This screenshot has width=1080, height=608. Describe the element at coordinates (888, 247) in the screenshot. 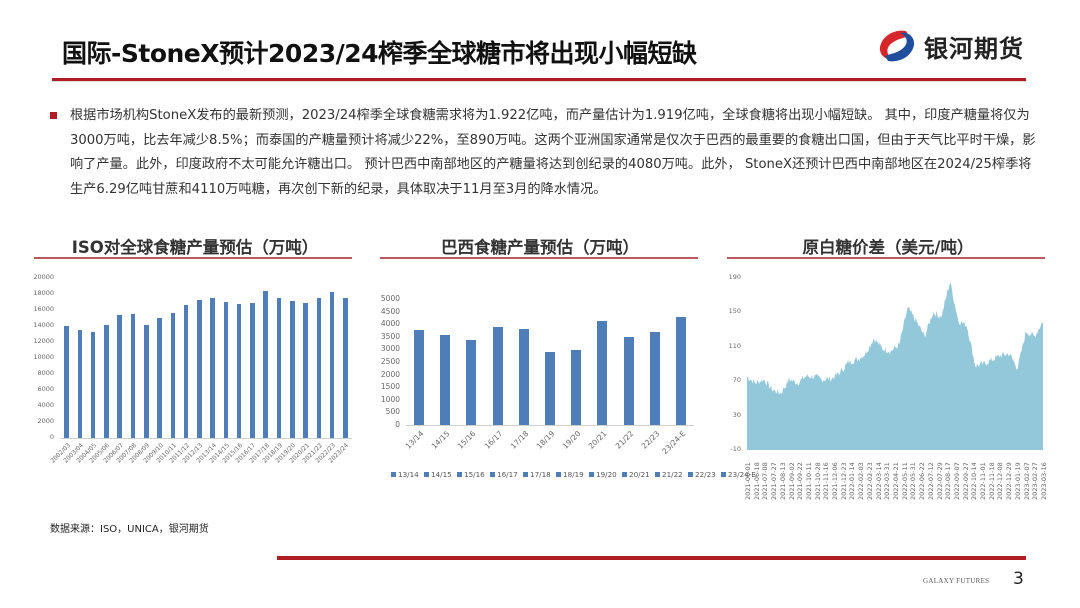

I see `chart-spread-title: 原白糖价差（美元/吨）` at that location.